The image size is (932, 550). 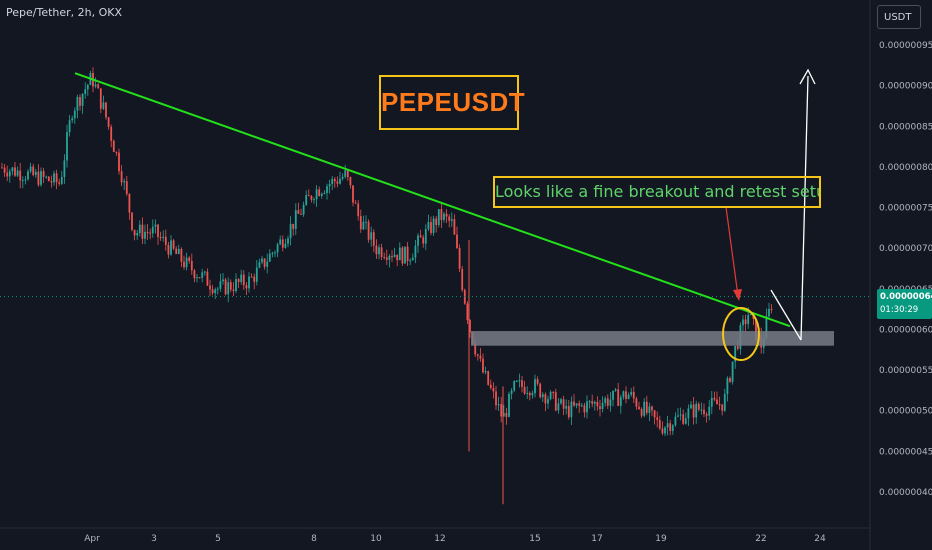 What do you see at coordinates (899, 17) in the screenshot?
I see `currency-button: USDT` at bounding box center [899, 17].